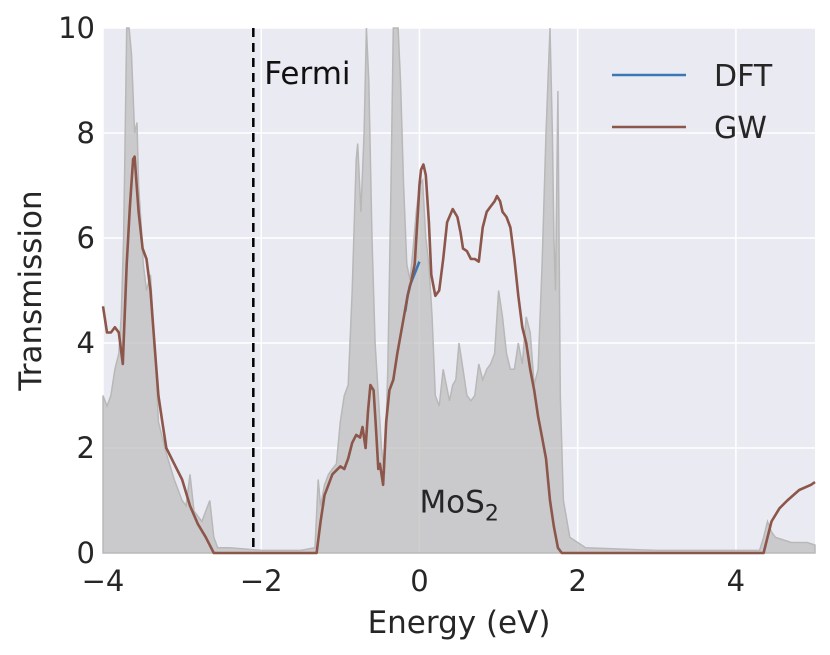 Image resolution: width=830 pixels, height=655 pixels. Describe the element at coordinates (86, 553) in the screenshot. I see `y-tick-label: 0` at that location.